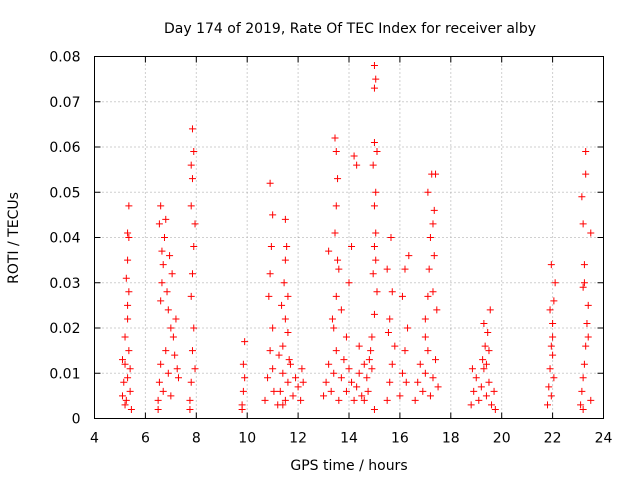 The image size is (640, 480). I want to click on x-tick-label: 22, so click(553, 439).